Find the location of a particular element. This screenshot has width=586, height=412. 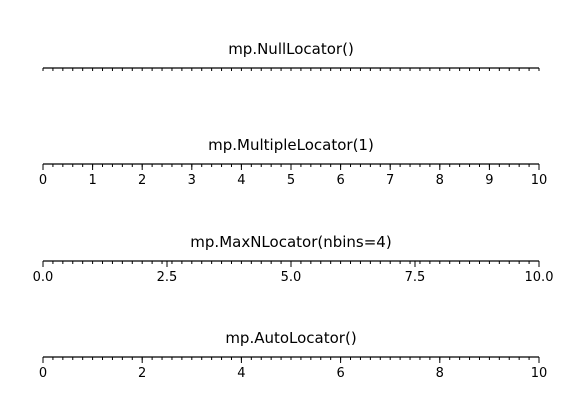

panel-auto-locator: mp.AutoLocator() 0 2 4 6 8 10 is located at coordinates (293, 355).